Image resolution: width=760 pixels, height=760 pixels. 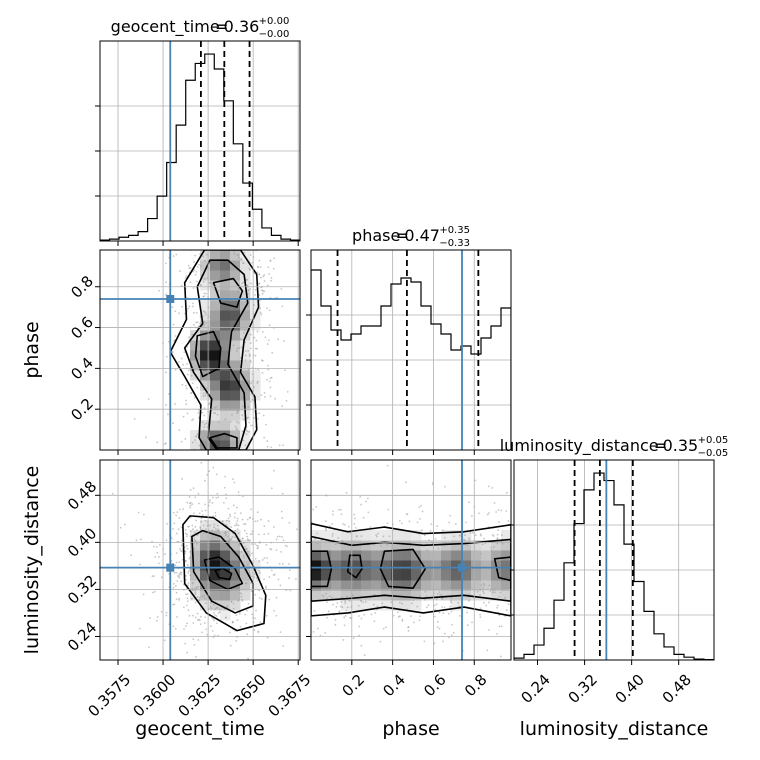 I want to click on title-plus: +0.05, so click(x=713, y=440).